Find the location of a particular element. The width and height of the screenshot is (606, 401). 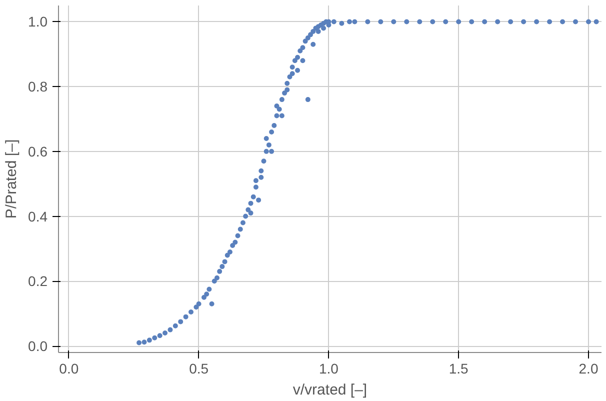

x-tick-label: 0.0 is located at coordinates (69, 368).